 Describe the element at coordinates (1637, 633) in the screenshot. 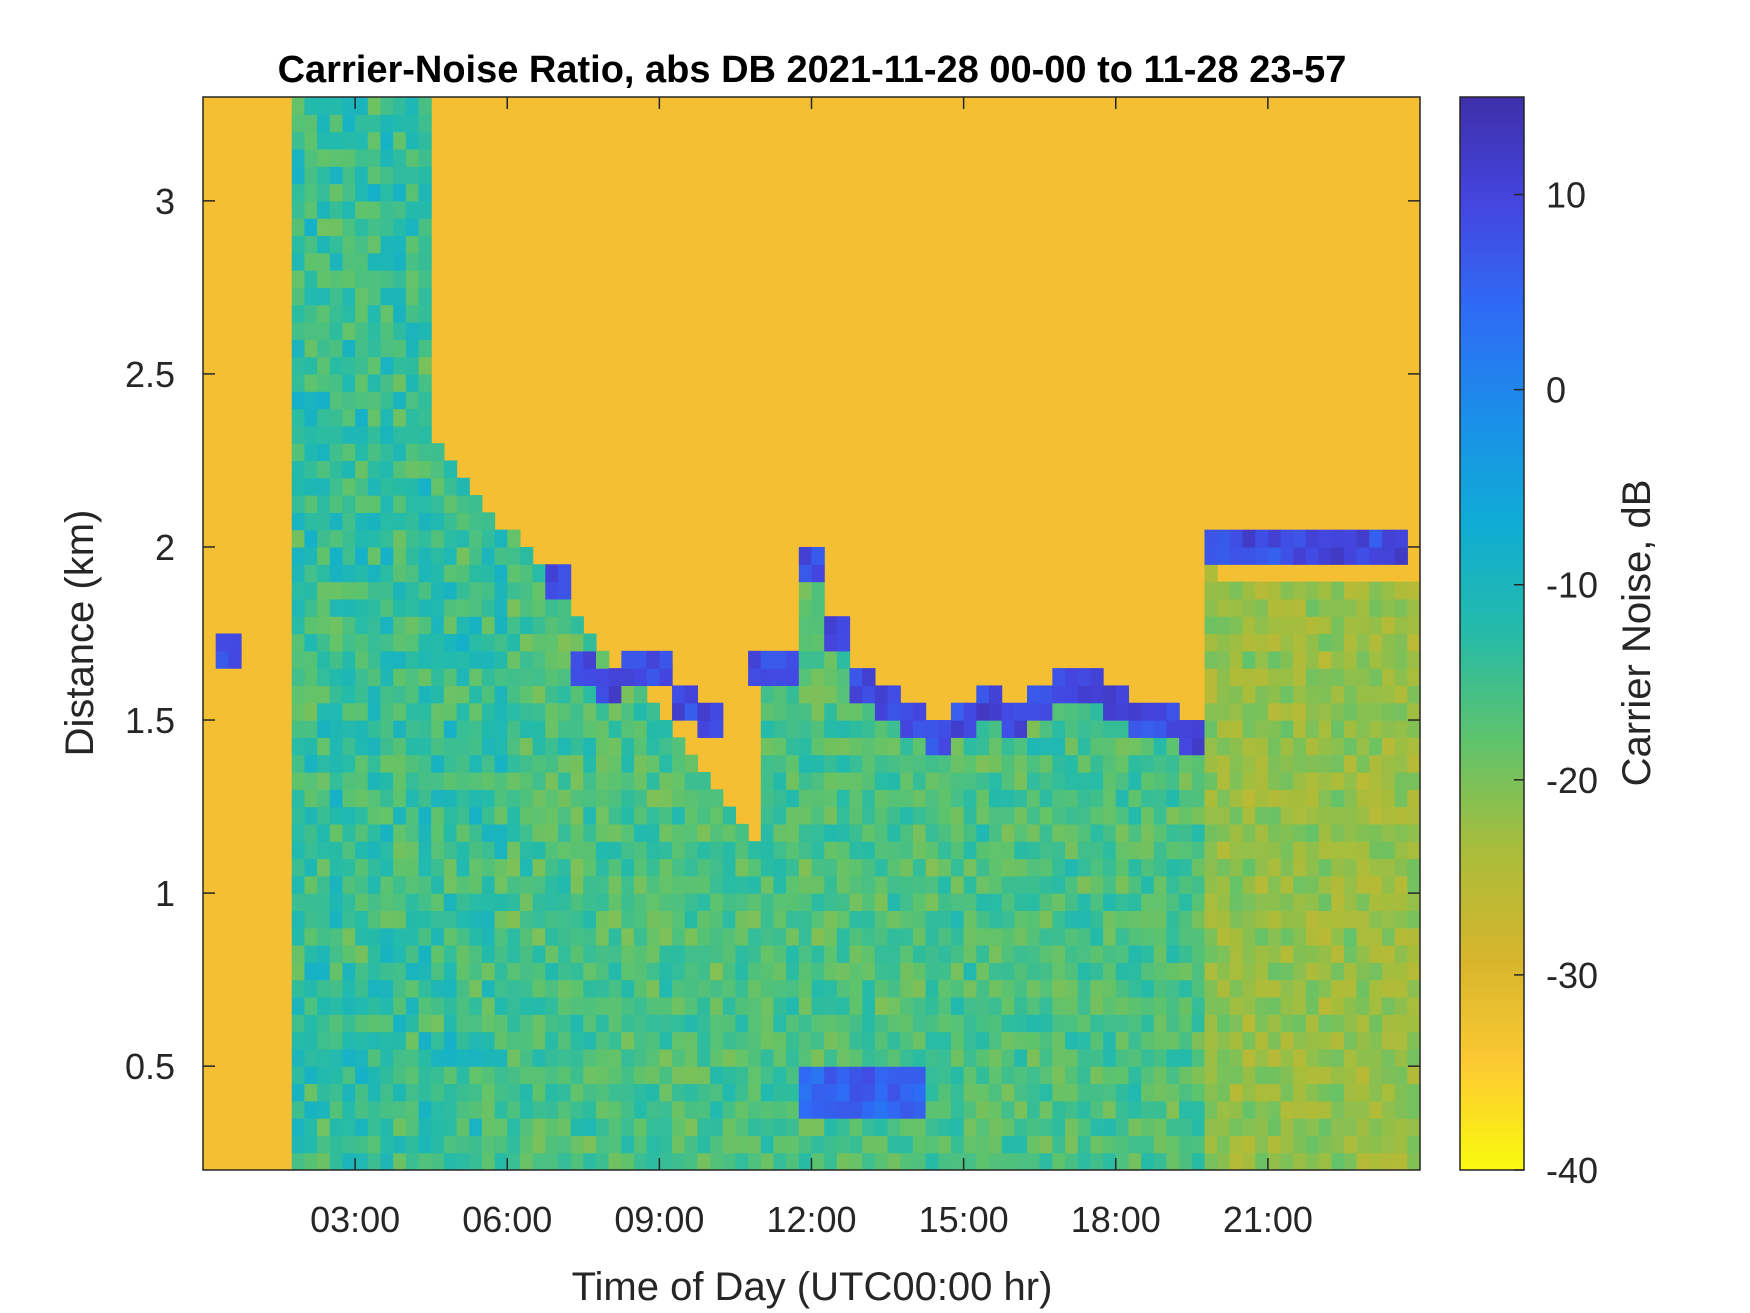

I see `colorbar-label: Carrier Noise, dB` at that location.